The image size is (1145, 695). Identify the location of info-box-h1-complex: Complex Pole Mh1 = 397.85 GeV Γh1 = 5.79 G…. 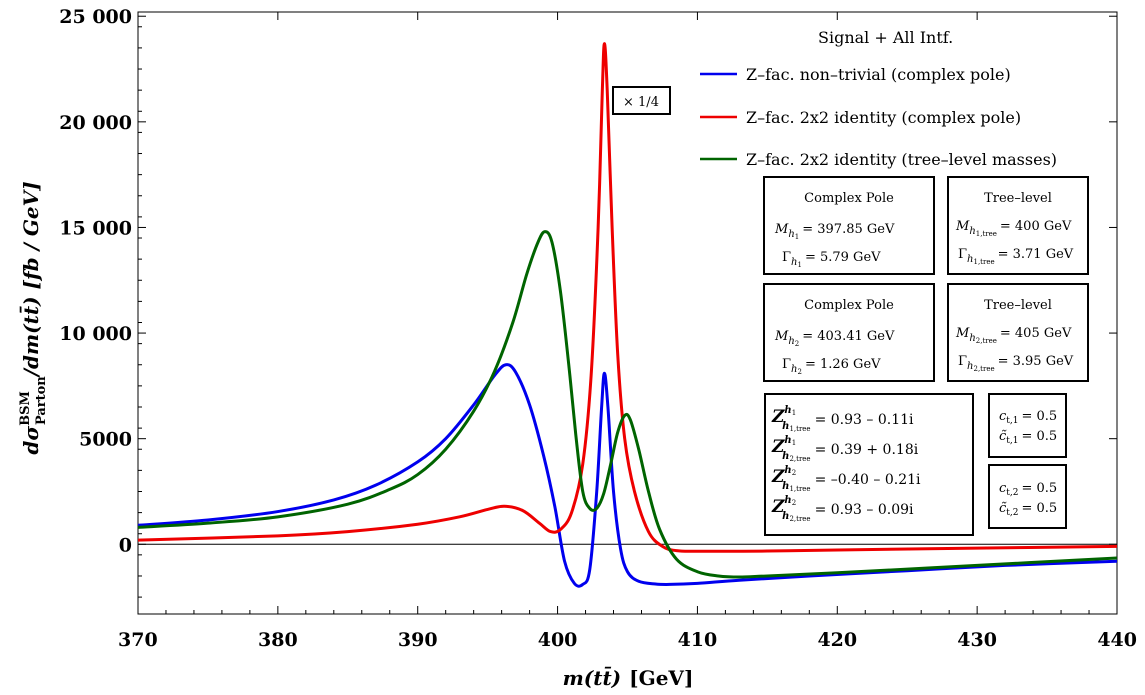
(849, 225).